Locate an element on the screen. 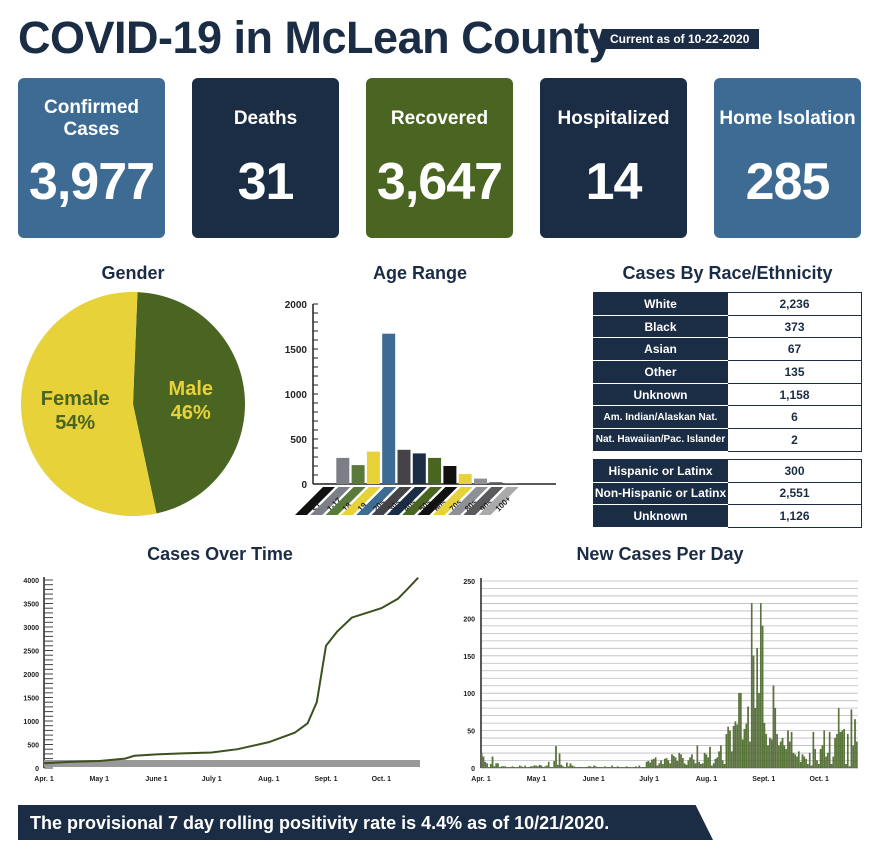 The width and height of the screenshot is (880, 859). daily-xtick-label: Sept. 1 is located at coordinates (763, 779).